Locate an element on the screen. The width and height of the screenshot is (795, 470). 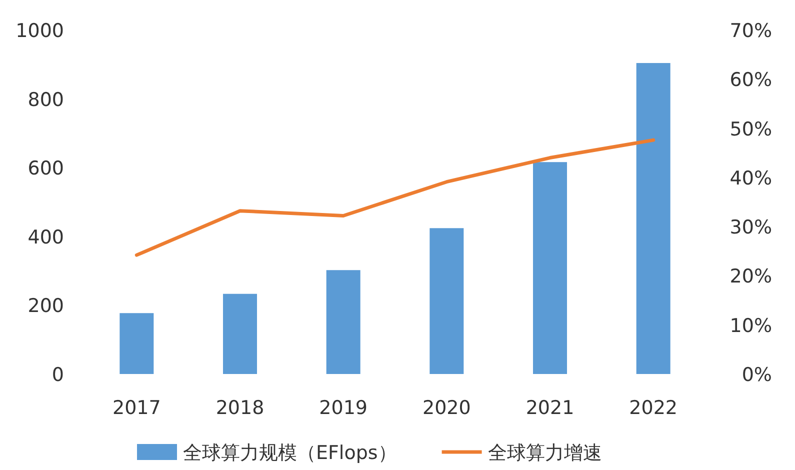
legend-label: 全球算力增速 is located at coordinates (545, 453).